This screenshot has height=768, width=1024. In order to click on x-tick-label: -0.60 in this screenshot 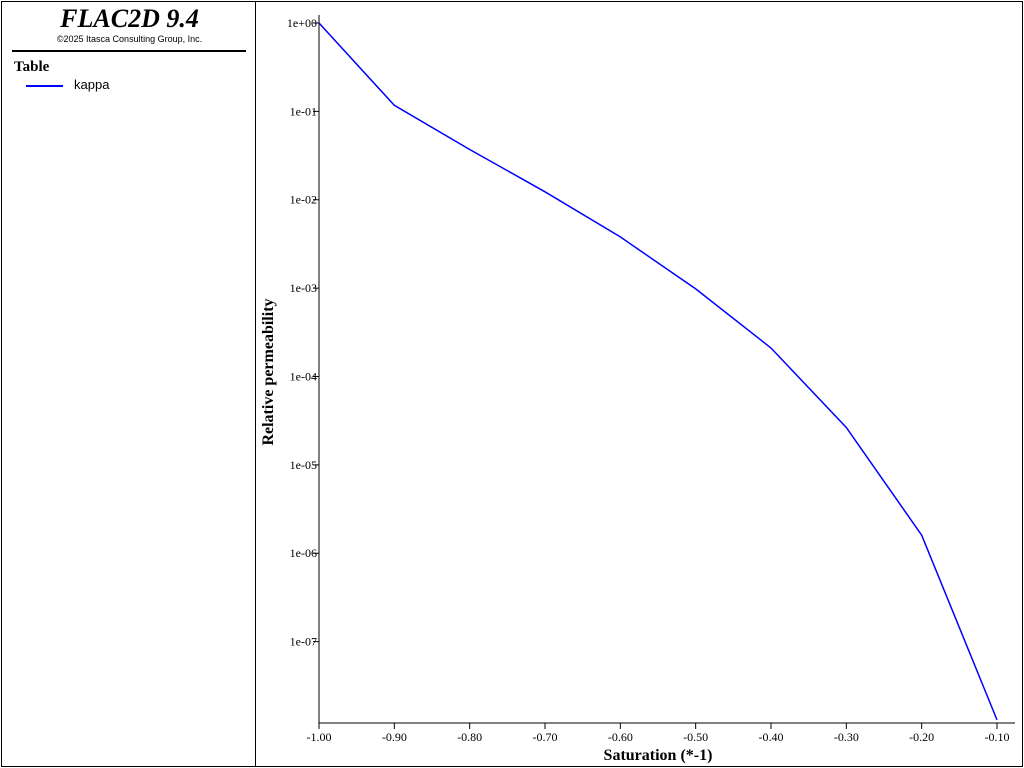, I will do `click(620, 737)`.